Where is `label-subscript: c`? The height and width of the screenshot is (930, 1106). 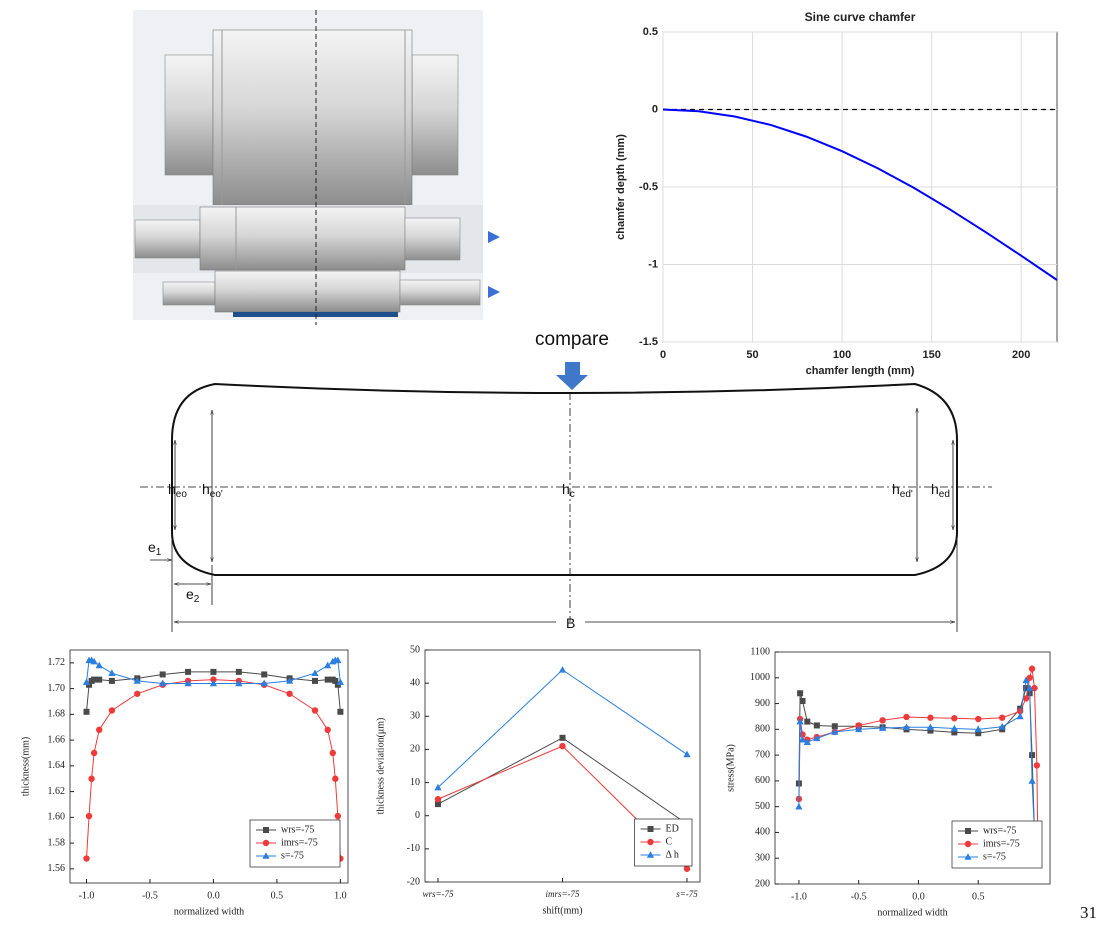 label-subscript: c is located at coordinates (572, 494).